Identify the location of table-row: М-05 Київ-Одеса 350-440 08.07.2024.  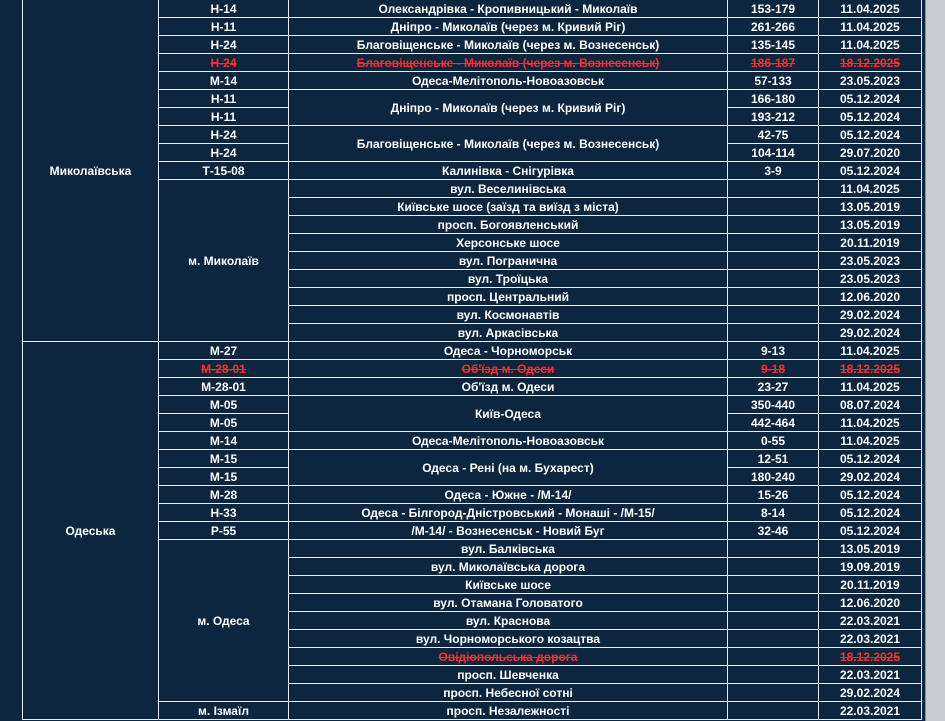
(472, 413).